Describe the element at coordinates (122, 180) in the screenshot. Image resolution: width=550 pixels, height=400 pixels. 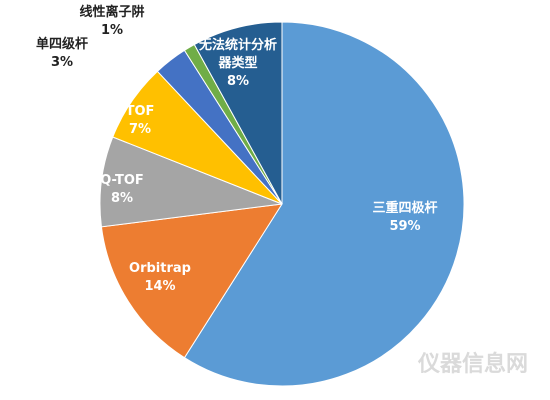
I see `category-label: Q-TOF` at that location.